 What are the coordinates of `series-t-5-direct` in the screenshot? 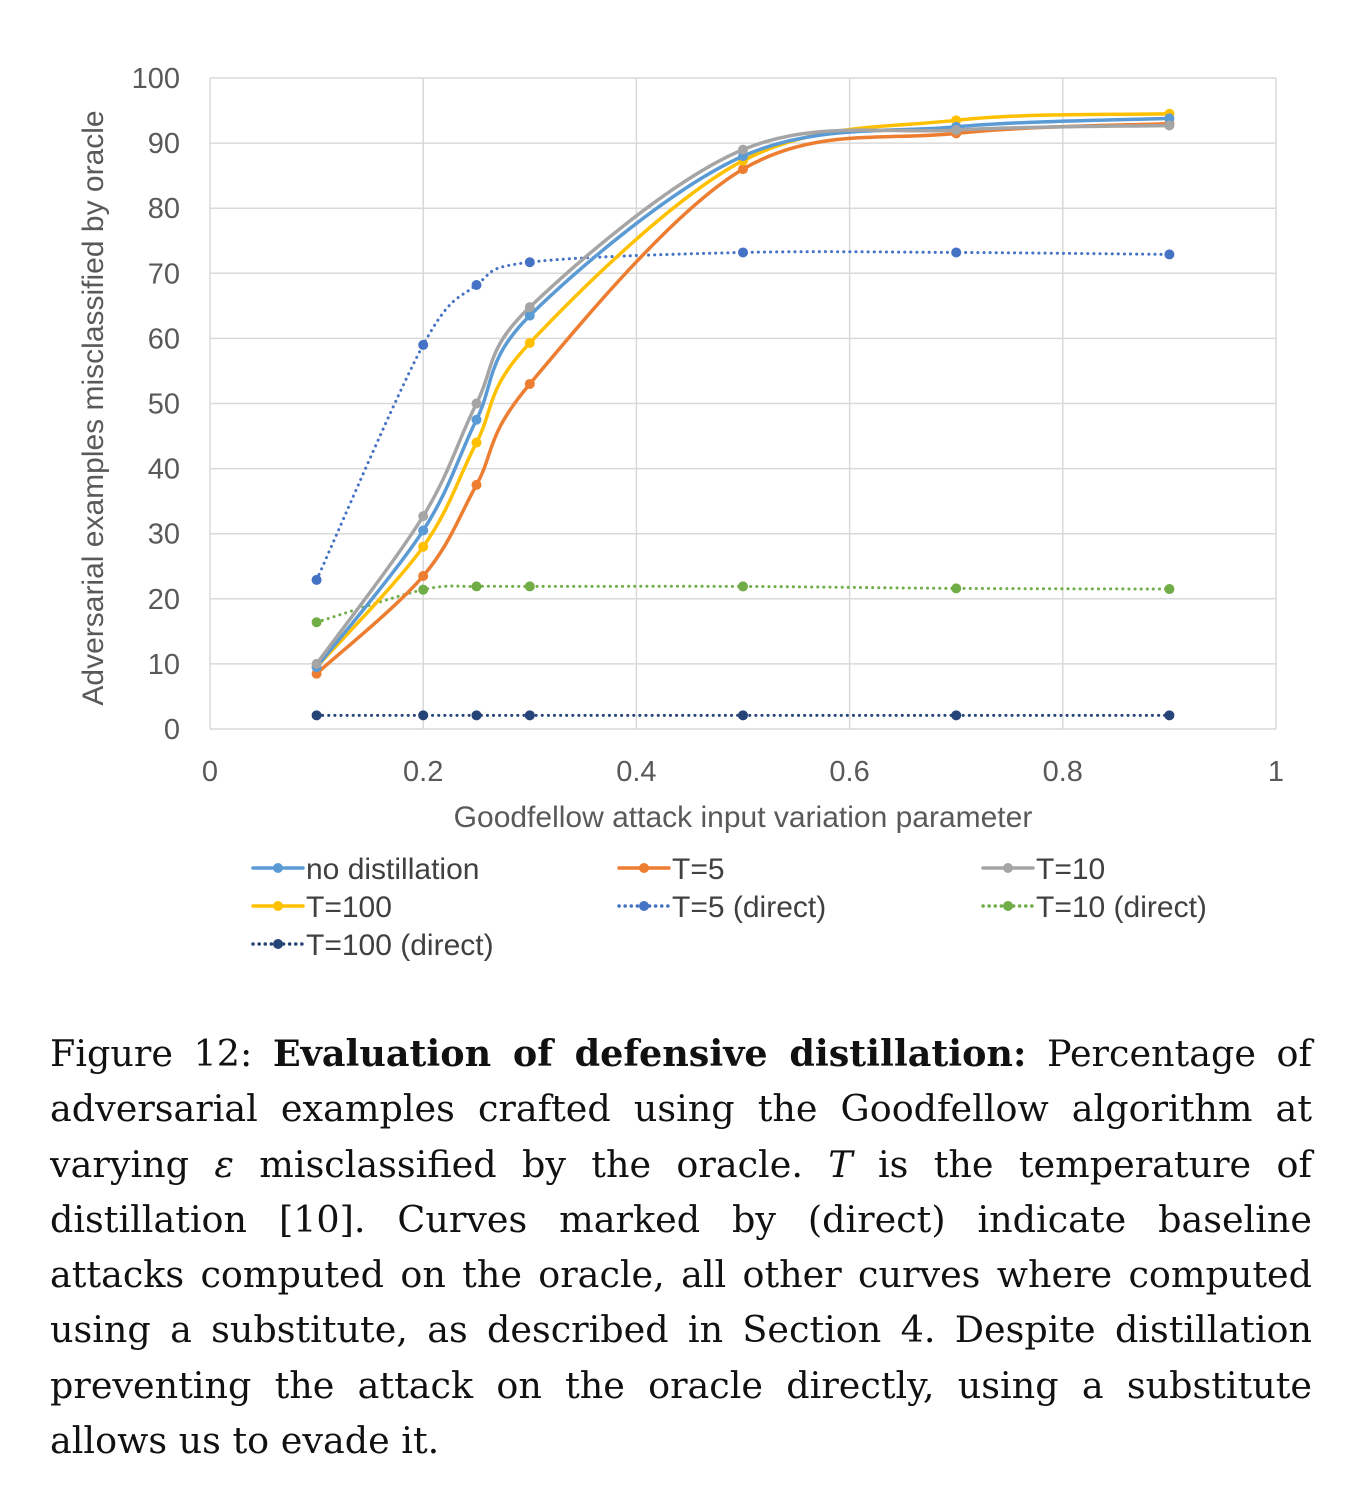 It's located at (743, 416).